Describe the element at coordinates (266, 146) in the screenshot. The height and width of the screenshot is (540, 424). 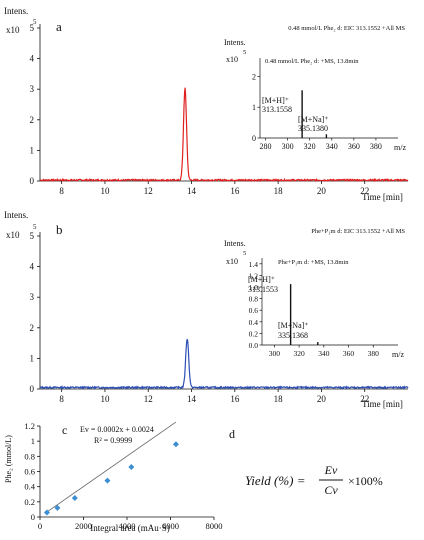
I see `inset-x-tick-label: 280` at that location.